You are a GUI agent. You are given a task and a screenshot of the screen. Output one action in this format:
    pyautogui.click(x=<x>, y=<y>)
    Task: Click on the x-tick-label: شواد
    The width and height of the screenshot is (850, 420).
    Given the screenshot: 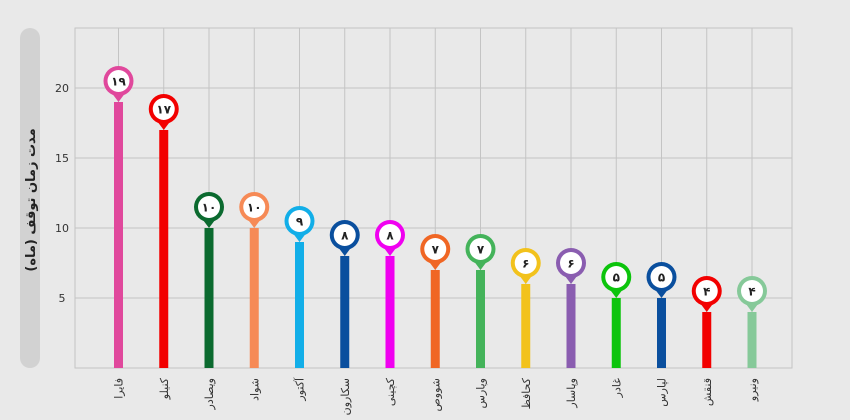 What is the action you would take?
    pyautogui.click(x=254, y=389)
    